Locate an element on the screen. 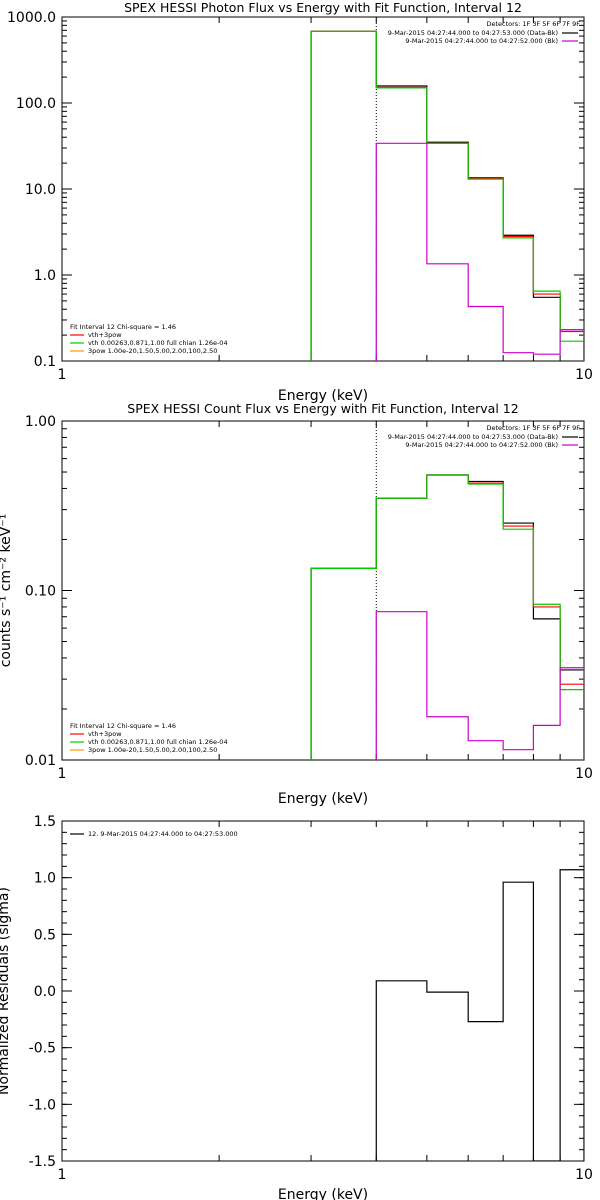 Image resolution: width=600 pixels, height=1200 pixels. y-tick-label: 0.01 is located at coordinates (40, 761).